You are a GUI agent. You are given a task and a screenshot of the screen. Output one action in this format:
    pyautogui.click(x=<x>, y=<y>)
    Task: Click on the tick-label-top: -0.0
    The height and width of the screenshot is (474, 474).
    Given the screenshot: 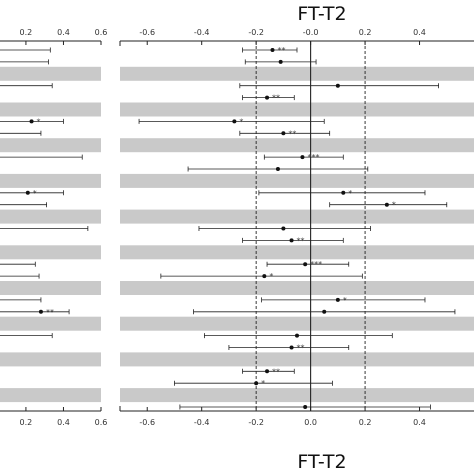 What is the action you would take?
    pyautogui.click(x=311, y=32)
    